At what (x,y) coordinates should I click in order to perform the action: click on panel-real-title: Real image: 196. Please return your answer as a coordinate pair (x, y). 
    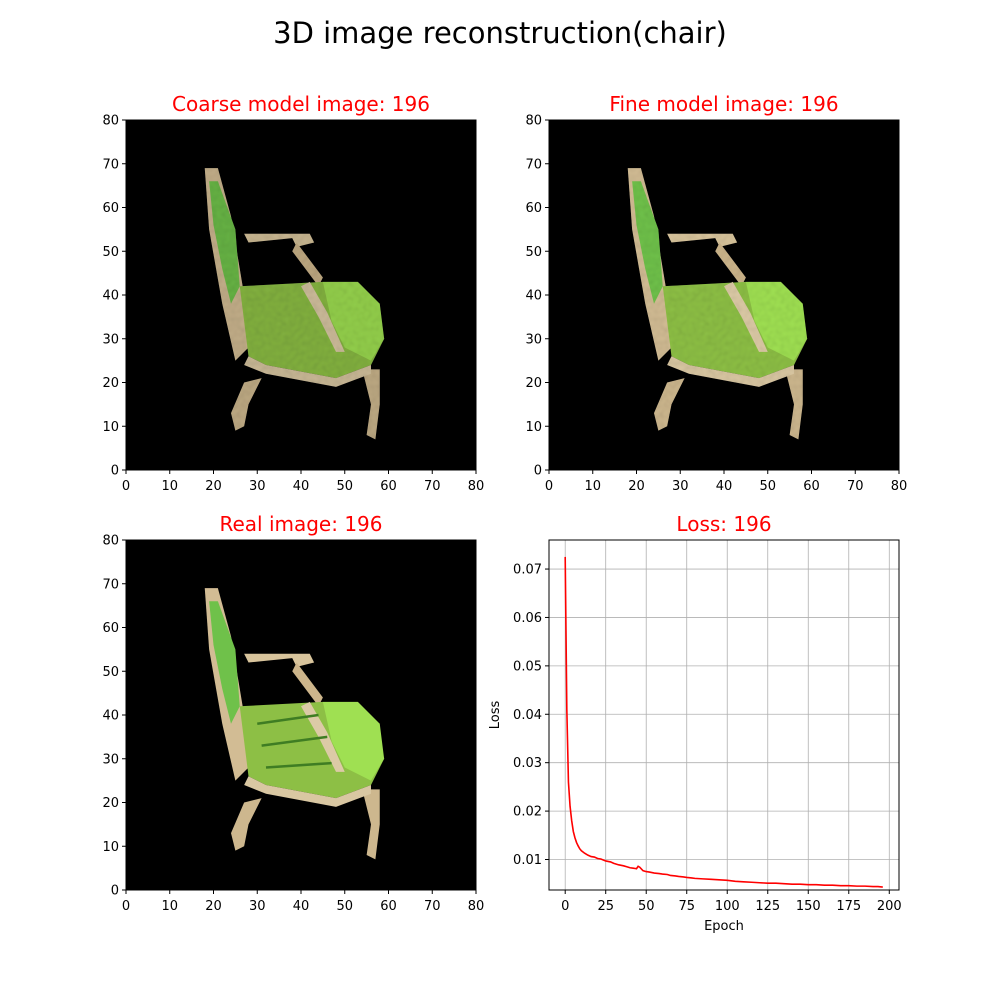
    Looking at the image, I should click on (300, 524).